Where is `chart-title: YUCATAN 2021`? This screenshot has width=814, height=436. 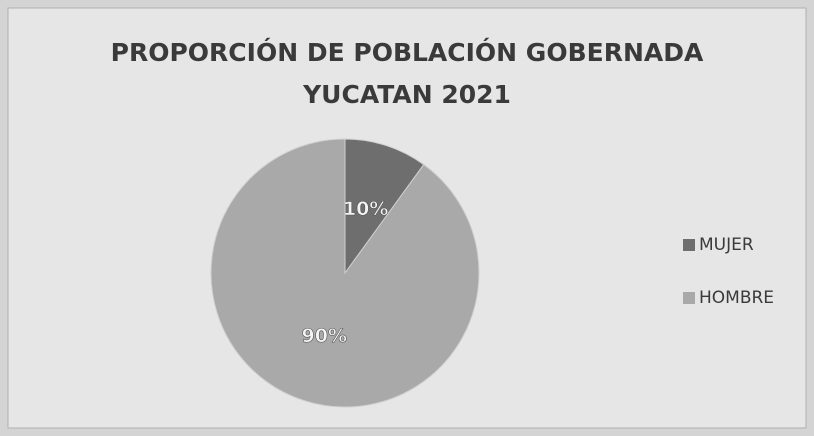 chart-title: YUCATAN 2021 is located at coordinates (406, 94).